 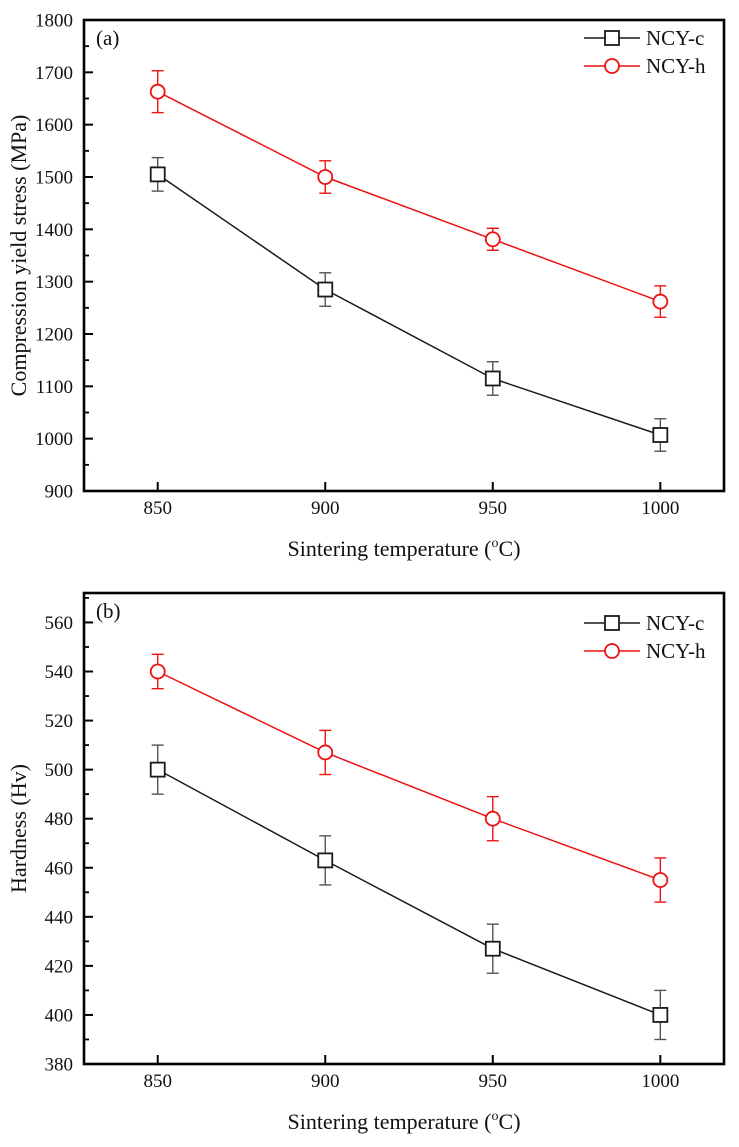 I want to click on y-tick-label: 400, so click(x=59, y=1015).